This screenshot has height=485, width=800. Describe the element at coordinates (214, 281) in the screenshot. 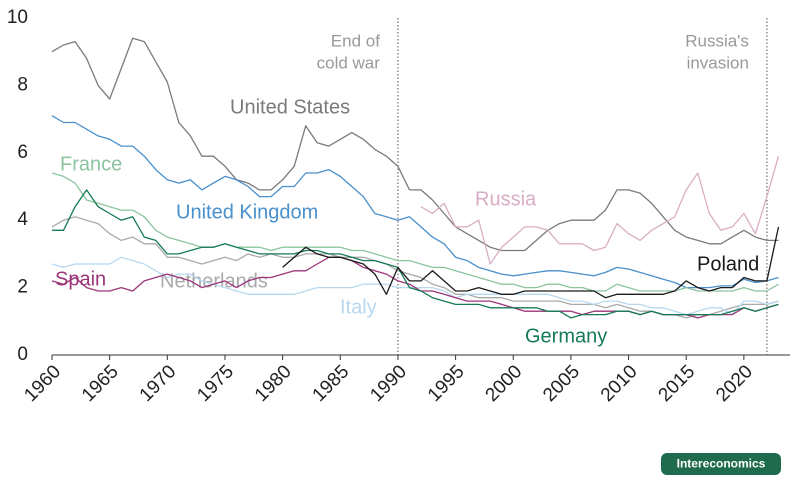

I see `series-label: Netherlands` at that location.